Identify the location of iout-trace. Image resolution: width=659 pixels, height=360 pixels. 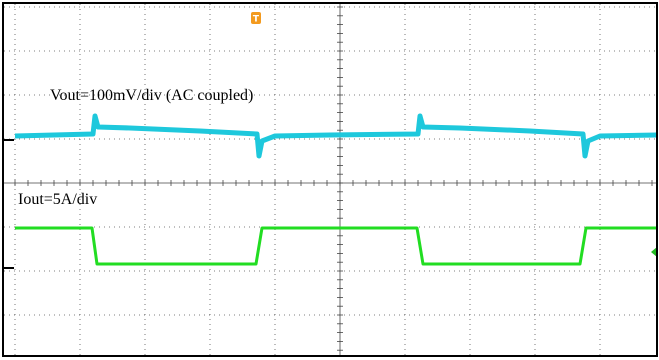
(336, 246).